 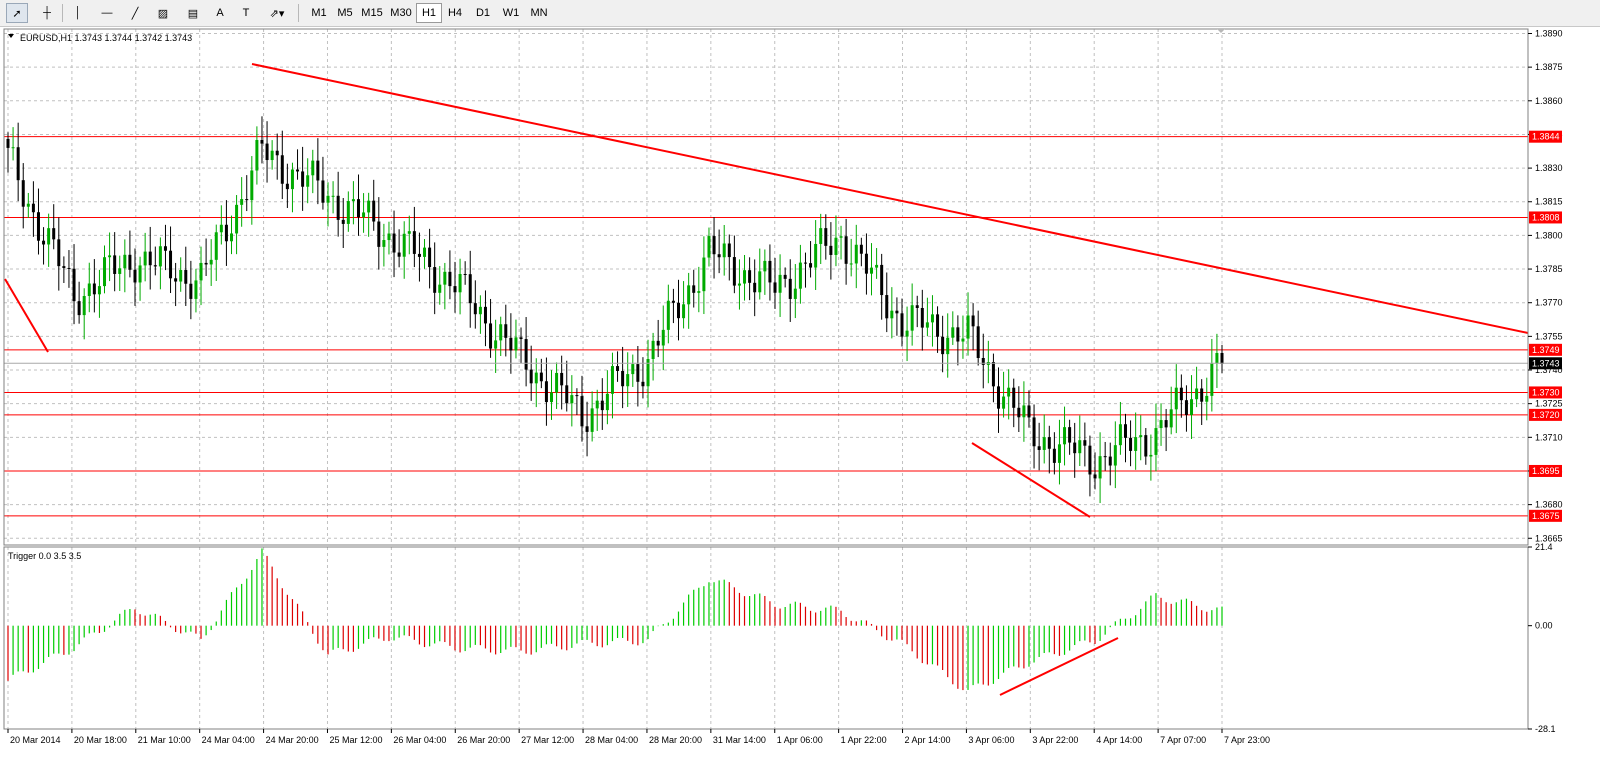 What do you see at coordinates (292, 740) in the screenshot?
I see `time-tick-label: 24 Mar 20:00` at bounding box center [292, 740].